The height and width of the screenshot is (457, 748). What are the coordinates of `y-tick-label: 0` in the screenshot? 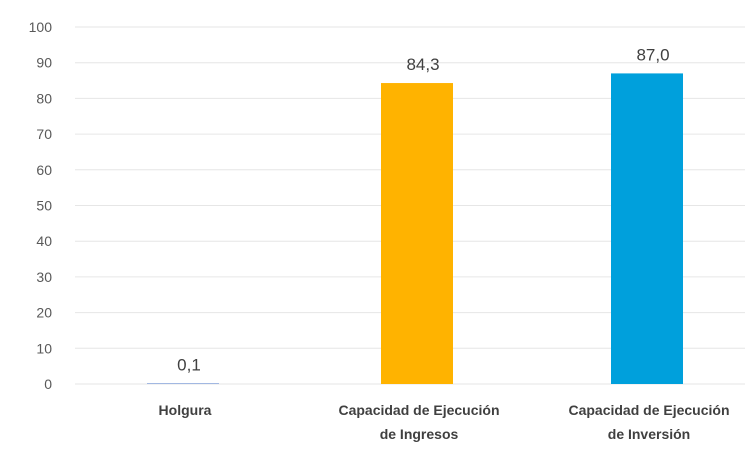 It's located at (48, 384).